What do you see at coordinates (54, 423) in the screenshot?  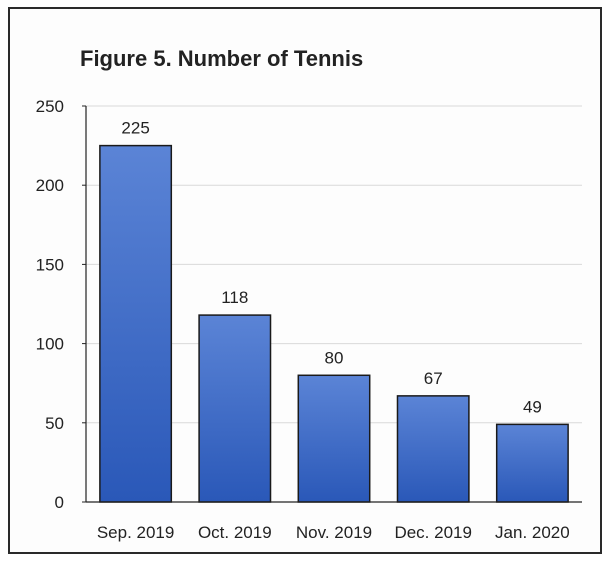 I see `y-tick-label: 50` at bounding box center [54, 423].